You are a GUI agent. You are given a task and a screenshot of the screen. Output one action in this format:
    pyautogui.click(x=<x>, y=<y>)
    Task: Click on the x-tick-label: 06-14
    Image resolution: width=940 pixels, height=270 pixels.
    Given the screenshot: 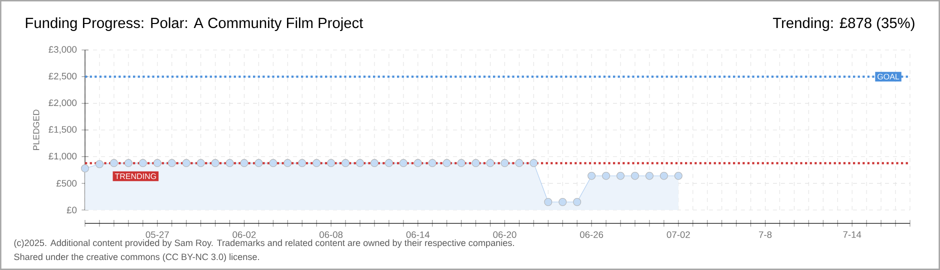 What is the action you would take?
    pyautogui.click(x=418, y=234)
    